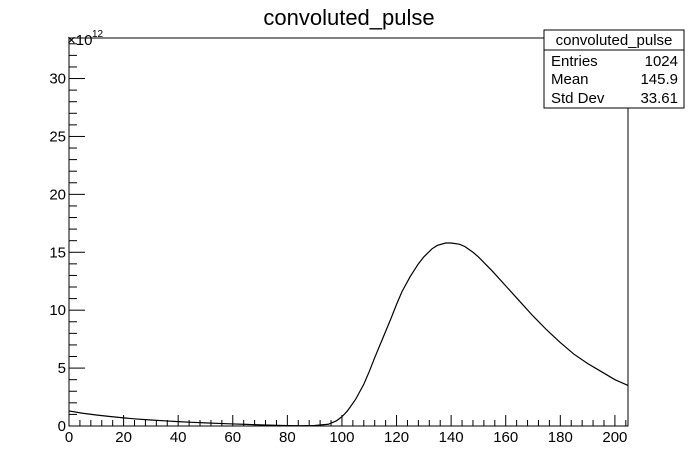 The height and width of the screenshot is (474, 698). Describe the element at coordinates (574, 61) in the screenshot. I see `stats-label-entries: Entries` at that location.